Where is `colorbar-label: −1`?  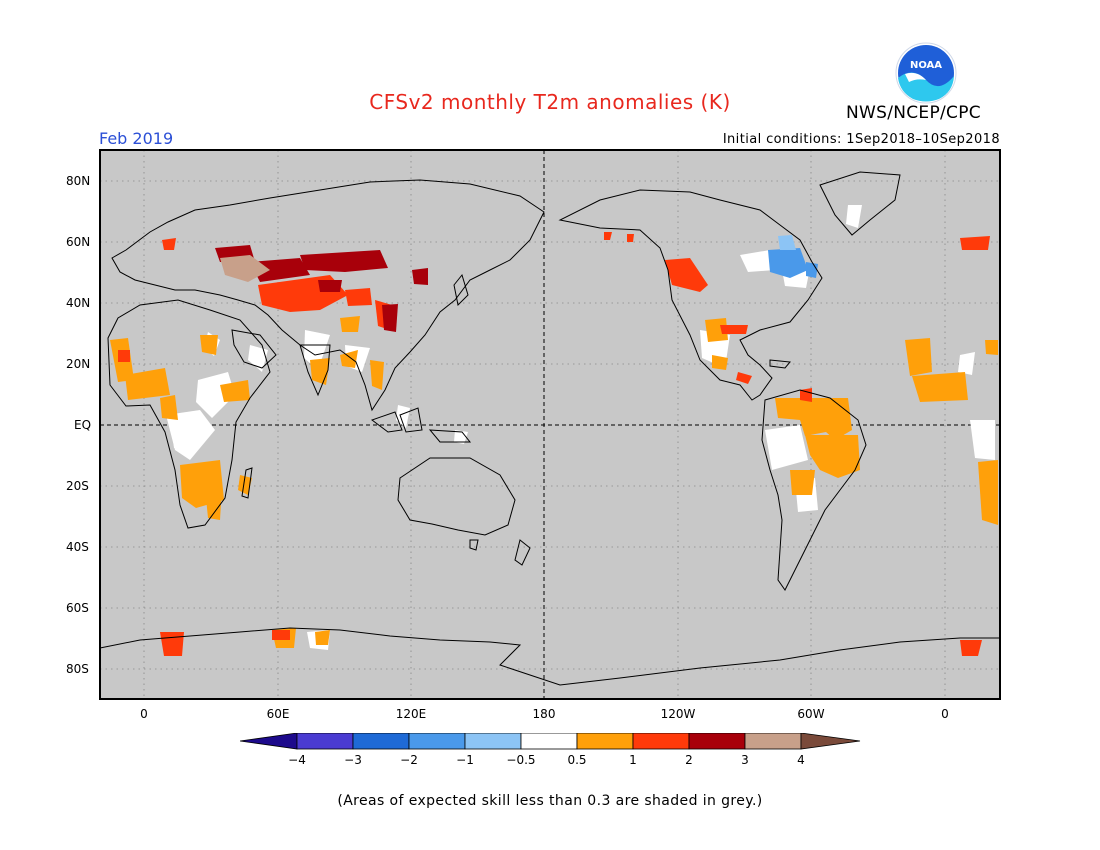
colorbar-label: −1 is located at coordinates (465, 760).